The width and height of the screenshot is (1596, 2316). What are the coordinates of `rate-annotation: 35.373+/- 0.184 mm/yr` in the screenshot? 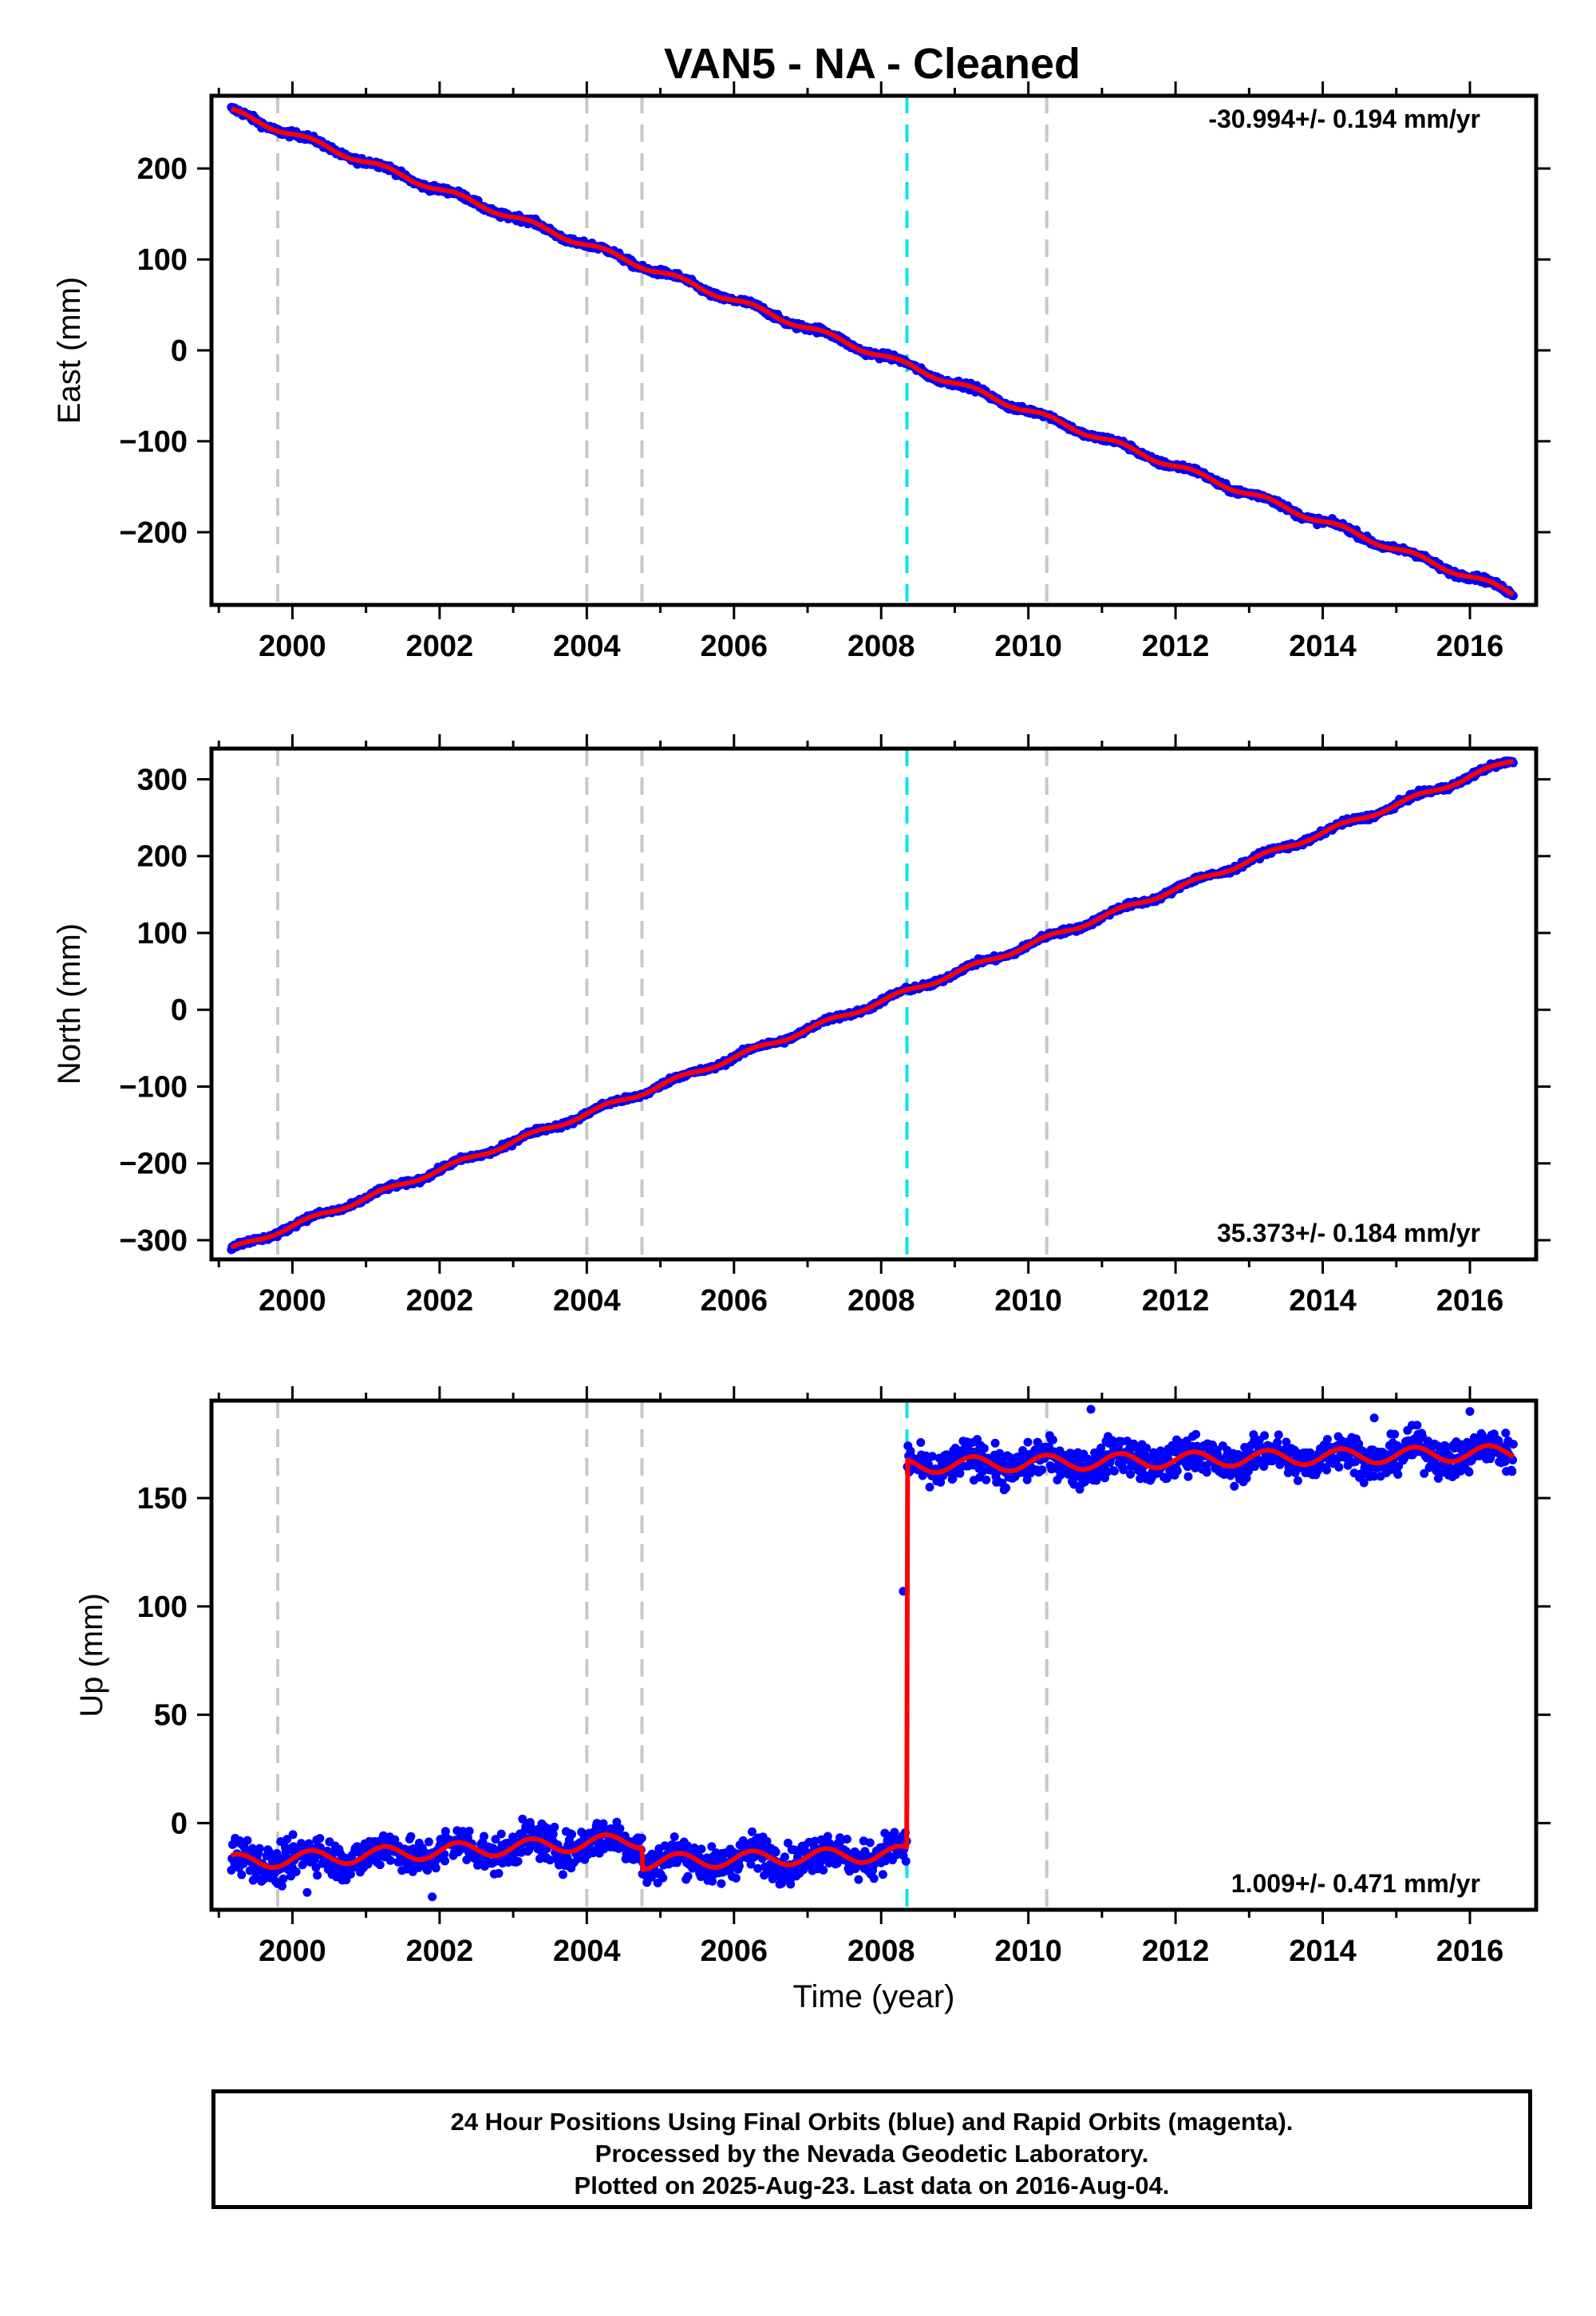 It's located at (1348, 1233).